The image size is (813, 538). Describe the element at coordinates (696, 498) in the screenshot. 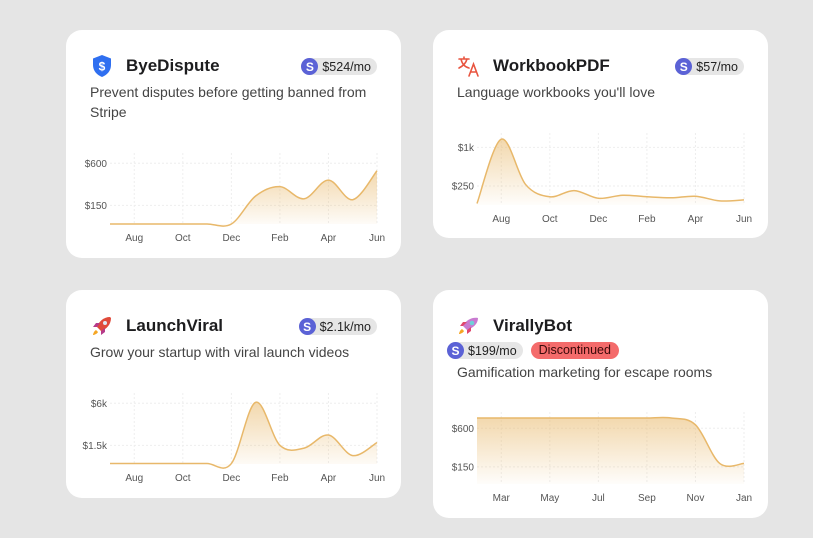

I see `x-tick-label: Nov` at that location.